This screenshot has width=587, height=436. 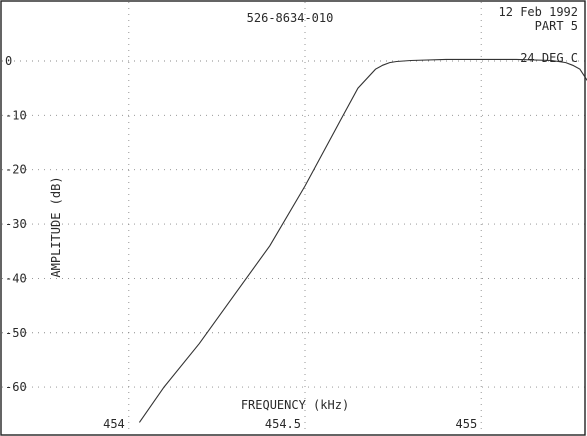 I want to click on y-axis-label: AMPLITUDE (dB), so click(x=56, y=226).